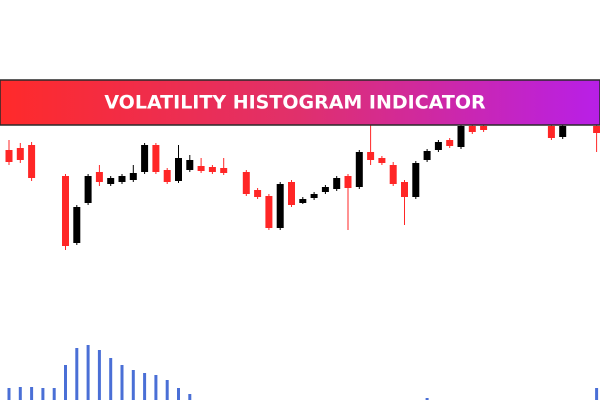 The width and height of the screenshot is (600, 400). I want to click on title-banner: VOLATILITY HISTOGRAM INDICATOR, so click(300, 102).